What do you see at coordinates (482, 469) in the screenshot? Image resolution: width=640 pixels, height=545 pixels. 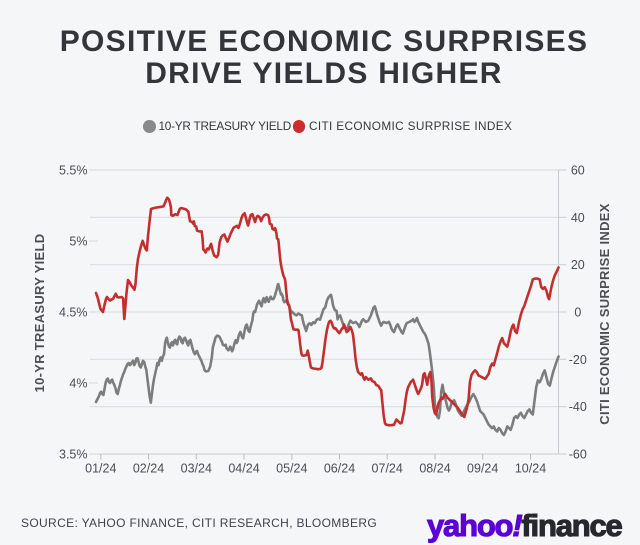 I see `svg-text: 09/24` at bounding box center [482, 469].